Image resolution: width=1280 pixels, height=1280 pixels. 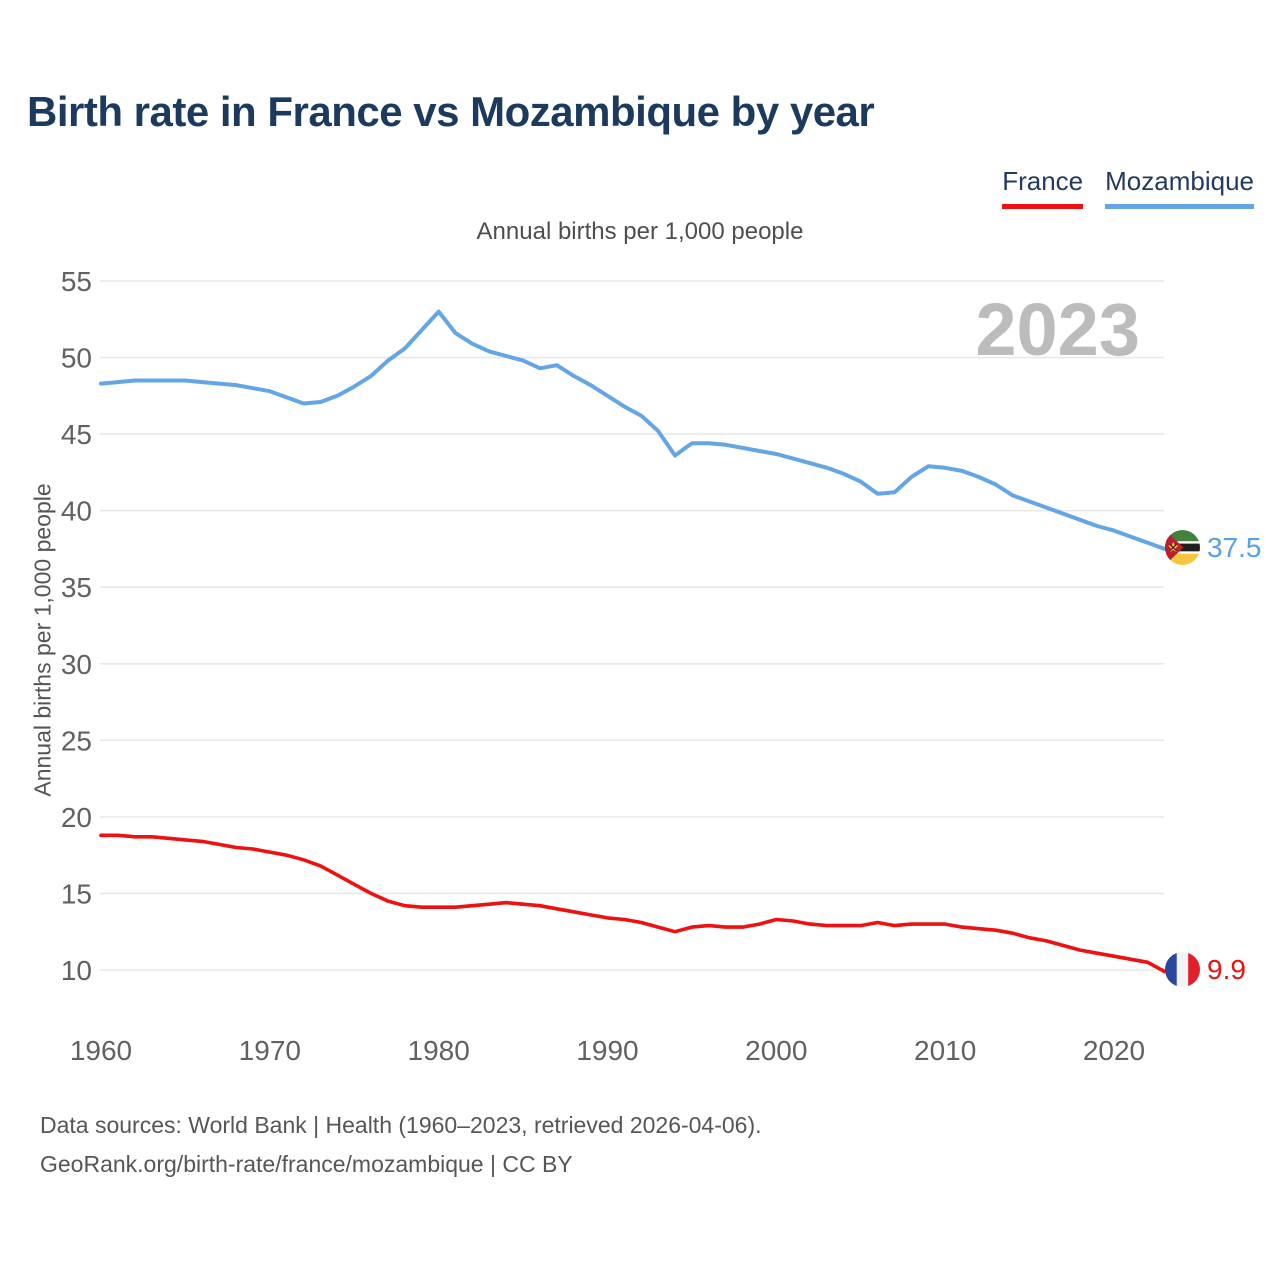 What do you see at coordinates (776, 1050) in the screenshot?
I see `x-tick-label: 2000` at bounding box center [776, 1050].